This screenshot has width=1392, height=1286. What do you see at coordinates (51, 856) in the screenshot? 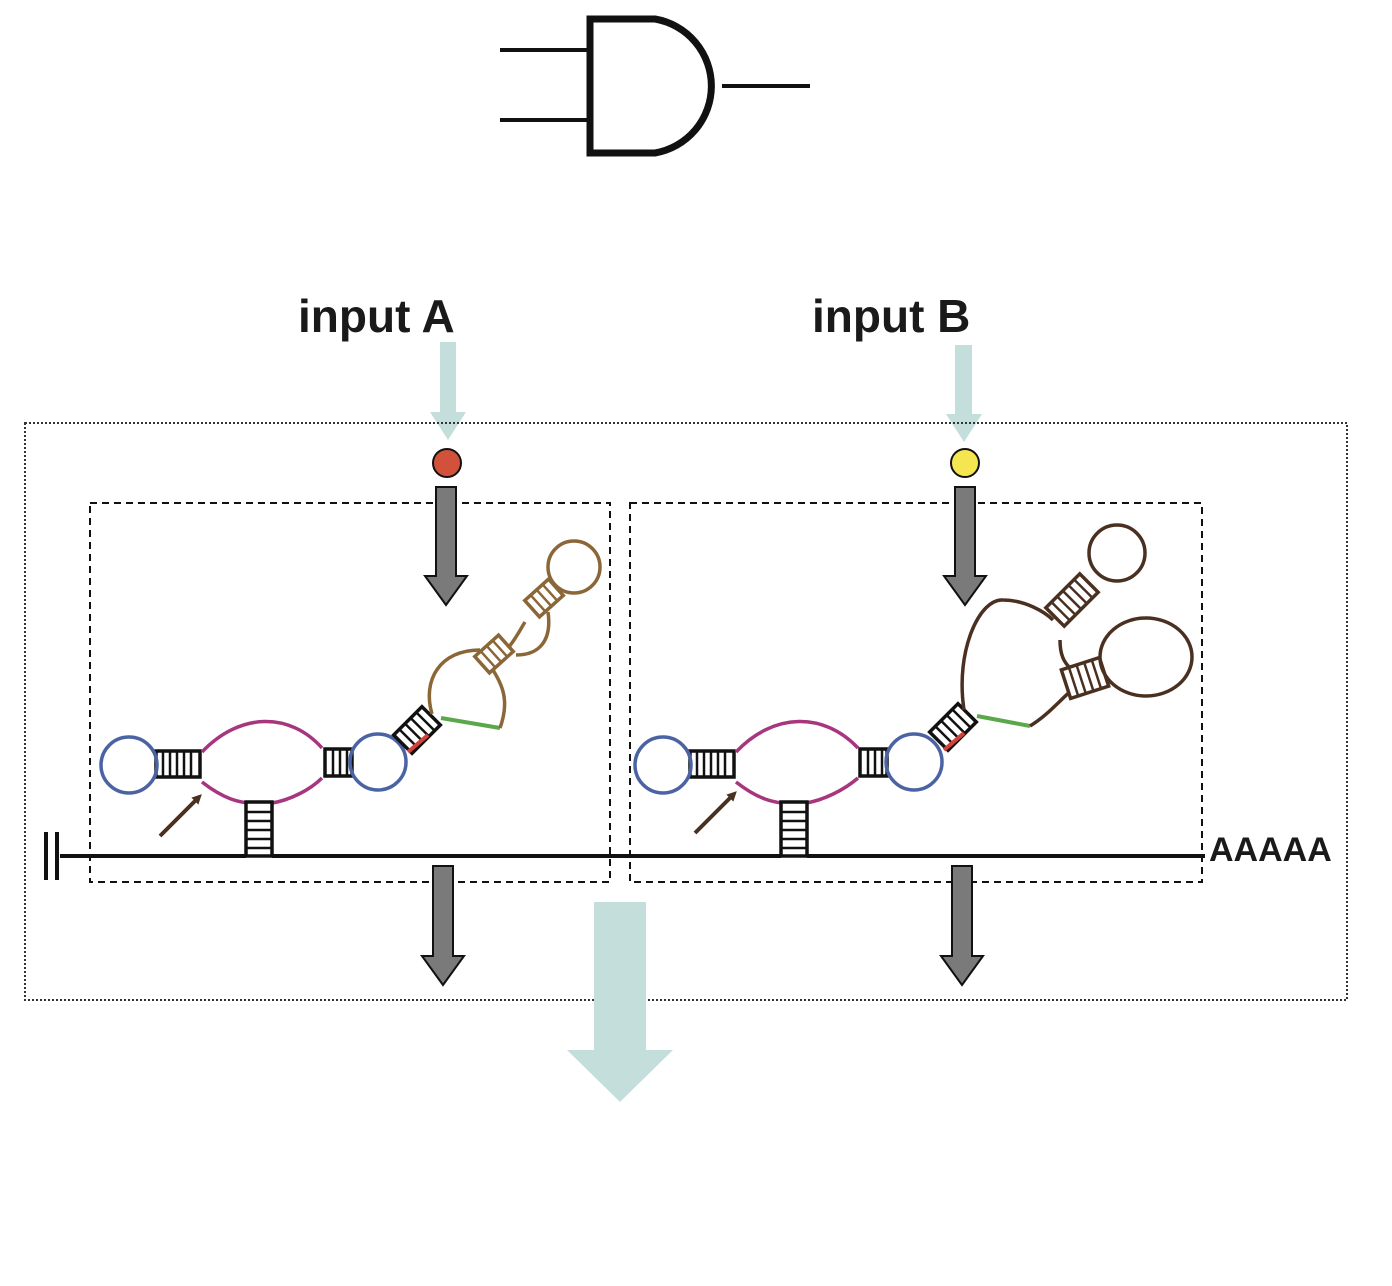
I see `cap-icon` at bounding box center [51, 856].